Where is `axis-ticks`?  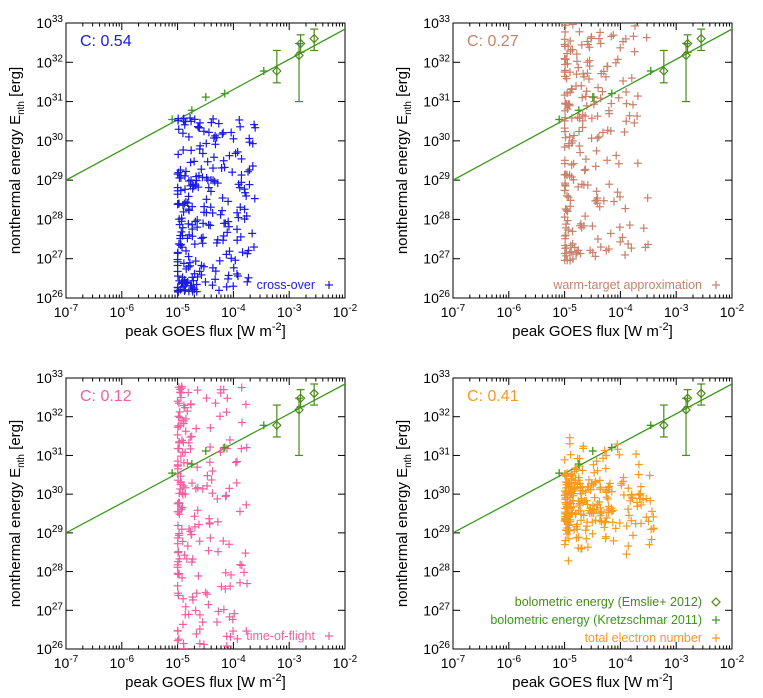
axis-ticks is located at coordinates (205, 160).